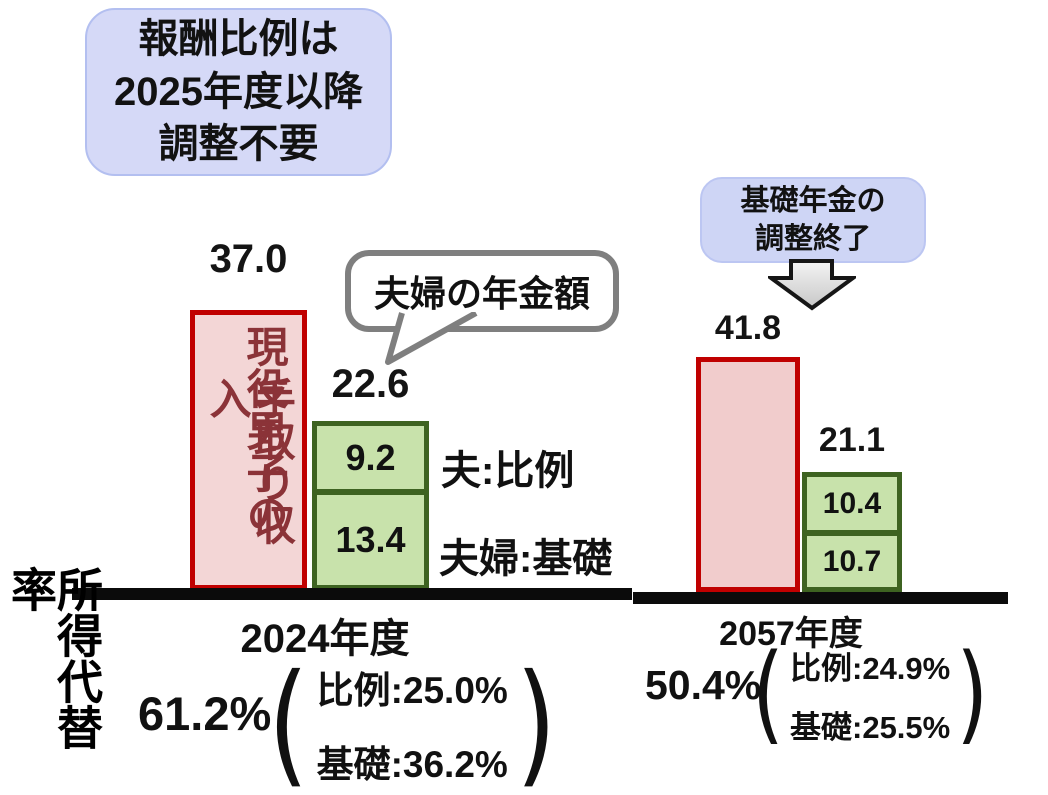  What do you see at coordinates (264, 430) in the screenshot?
I see `net-income-bar-label-col1: 現役男子の` at bounding box center [264, 430].